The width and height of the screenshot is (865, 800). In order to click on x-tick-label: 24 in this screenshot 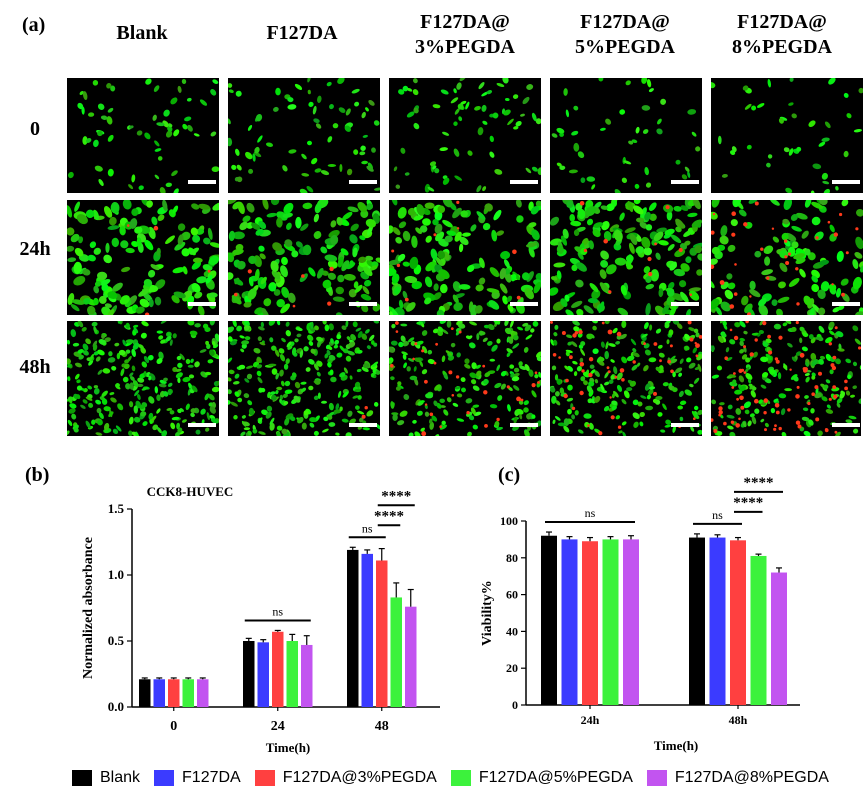, I will do `click(278, 726)`.